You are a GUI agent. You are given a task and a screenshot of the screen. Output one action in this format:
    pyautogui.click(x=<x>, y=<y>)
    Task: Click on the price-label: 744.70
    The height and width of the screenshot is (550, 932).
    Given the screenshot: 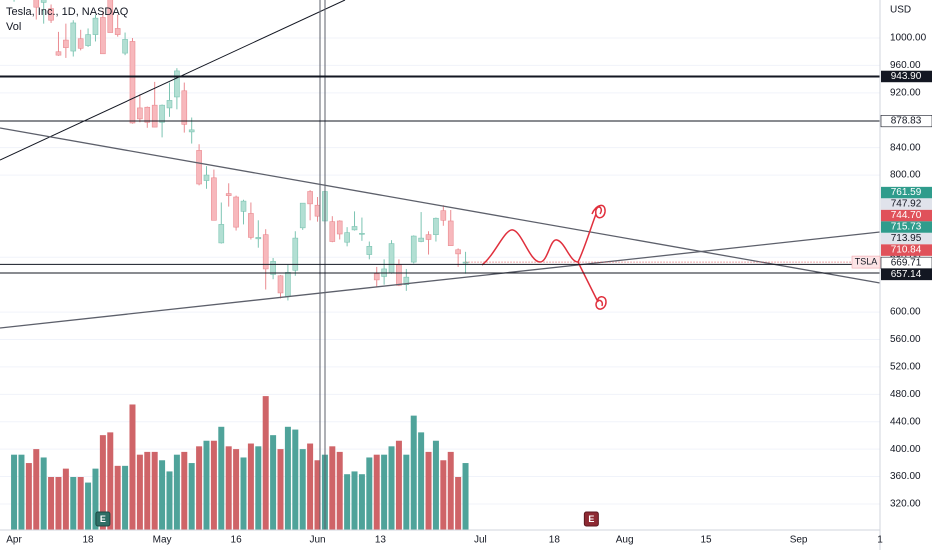 What is the action you would take?
    pyautogui.click(x=906, y=215)
    